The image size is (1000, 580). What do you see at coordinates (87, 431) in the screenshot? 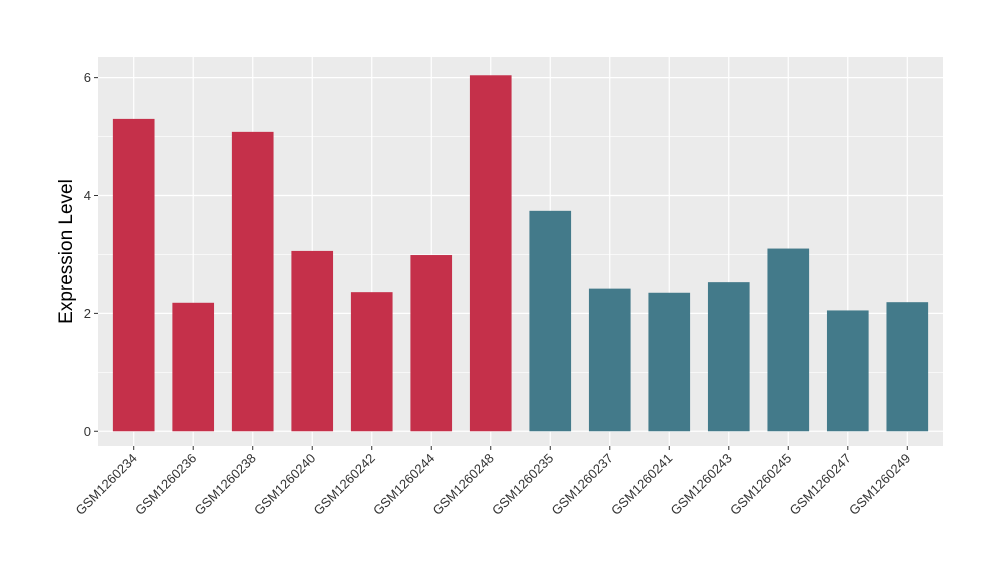
I see `y-tick-label: 0` at bounding box center [87, 431].